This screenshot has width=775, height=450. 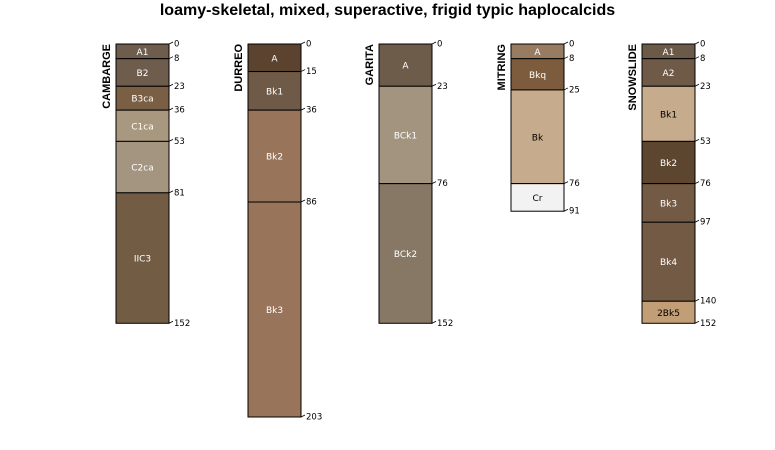 What do you see at coordinates (370, 64) in the screenshot?
I see `profile-name: GARITA` at bounding box center [370, 64].